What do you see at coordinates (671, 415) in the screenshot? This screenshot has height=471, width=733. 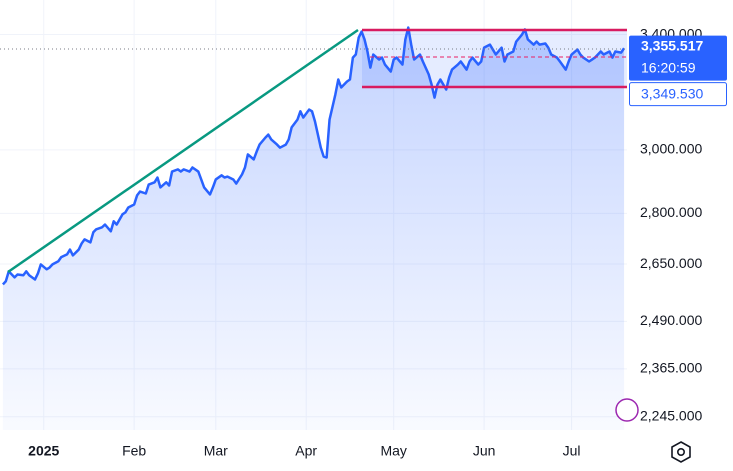 I see `y-tick-label: 2,245.000` at bounding box center [671, 415].